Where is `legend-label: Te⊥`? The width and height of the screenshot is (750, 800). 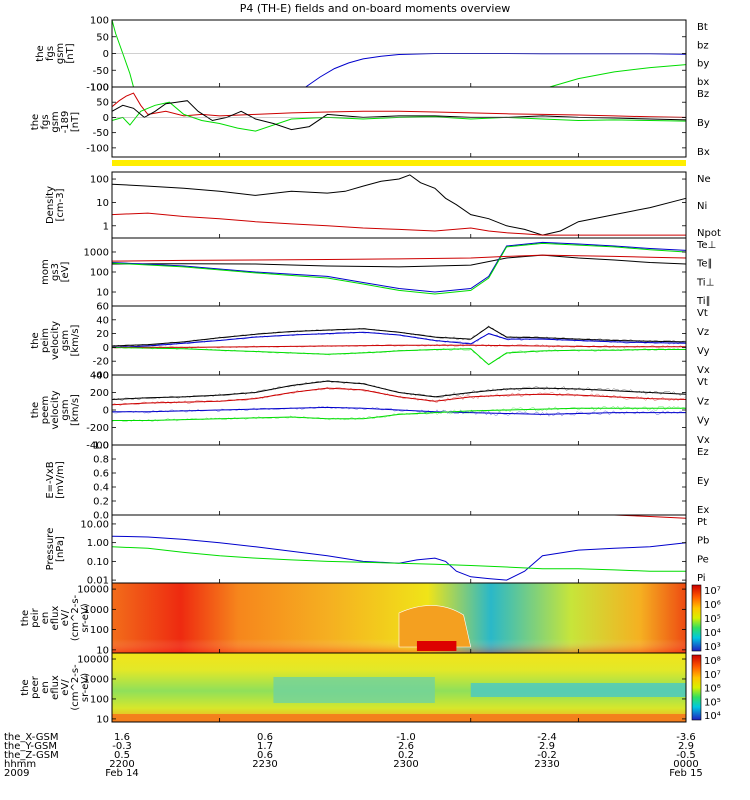 legend-label: Te⊥ is located at coordinates (706, 245).